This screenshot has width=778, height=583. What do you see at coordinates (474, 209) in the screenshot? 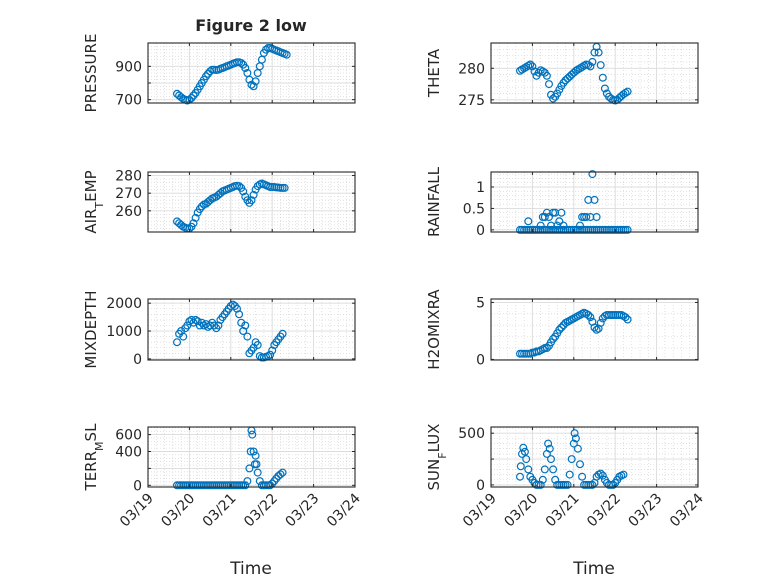
I see `y-tick-label: 0.5` at bounding box center [474, 209].